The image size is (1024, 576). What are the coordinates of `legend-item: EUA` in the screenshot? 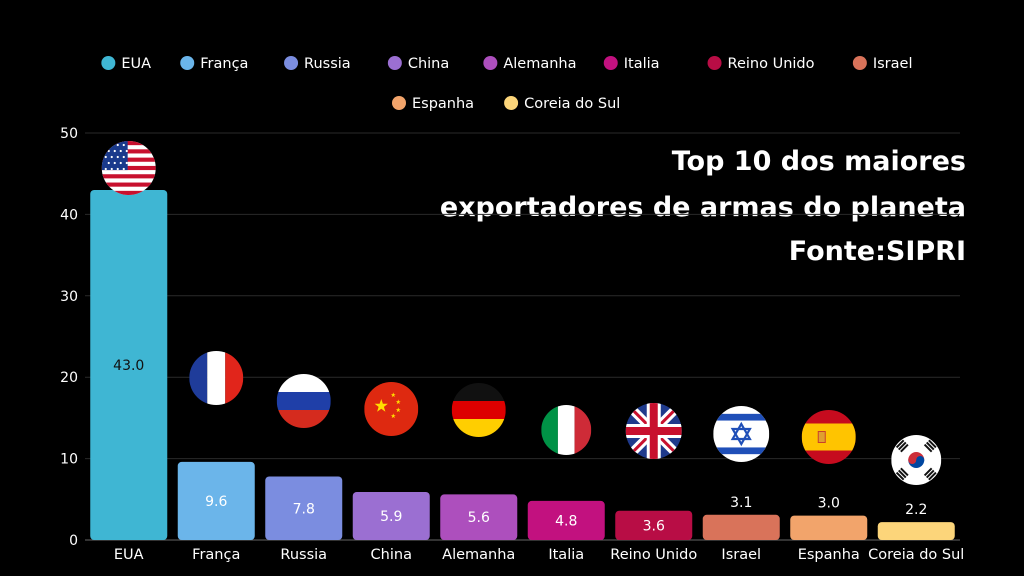 It's located at (126, 64).